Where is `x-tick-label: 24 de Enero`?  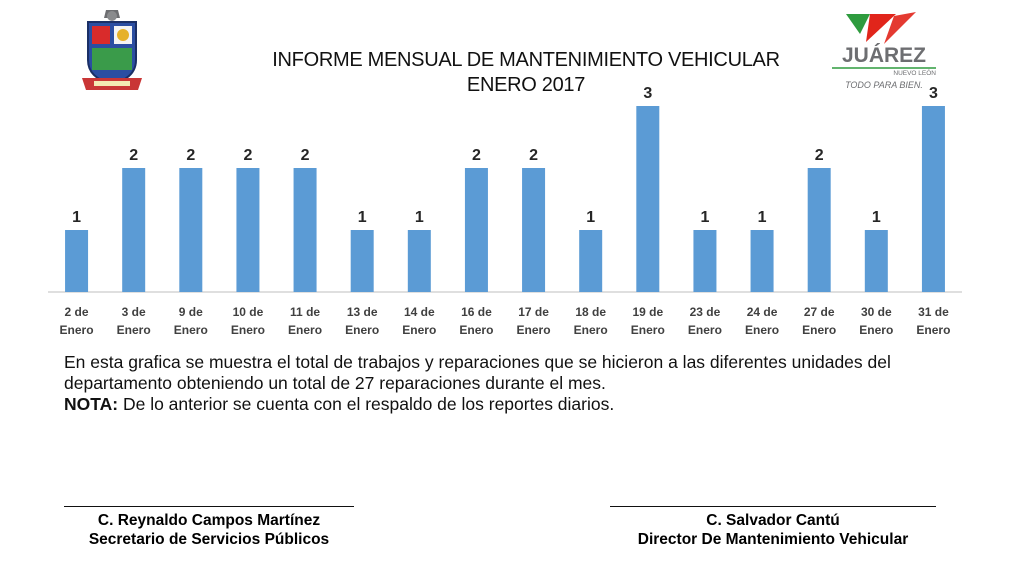 x-tick-label: 24 de Enero is located at coordinates (762, 321).